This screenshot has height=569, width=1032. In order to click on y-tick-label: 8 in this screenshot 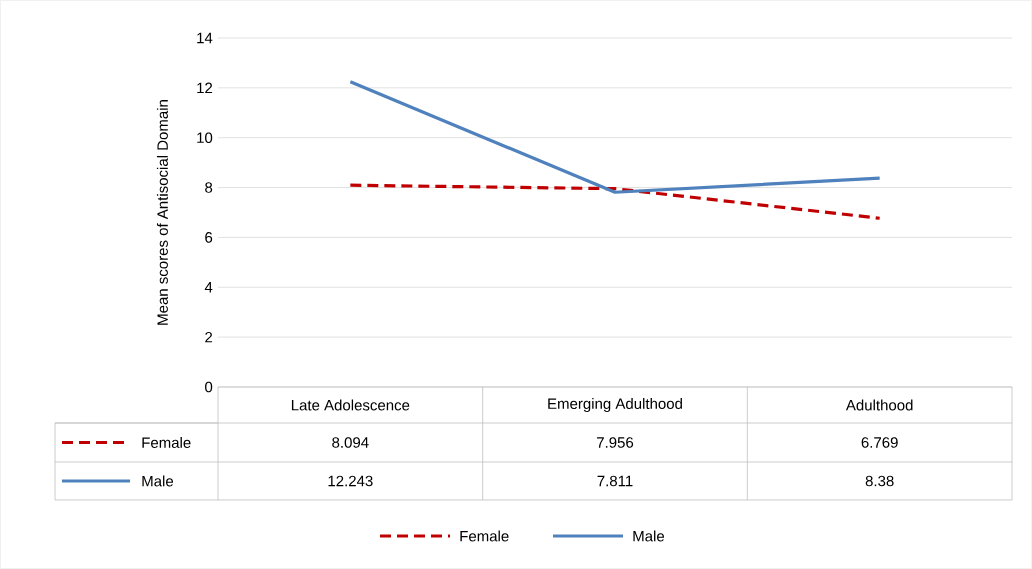, I will do `click(209, 187)`.